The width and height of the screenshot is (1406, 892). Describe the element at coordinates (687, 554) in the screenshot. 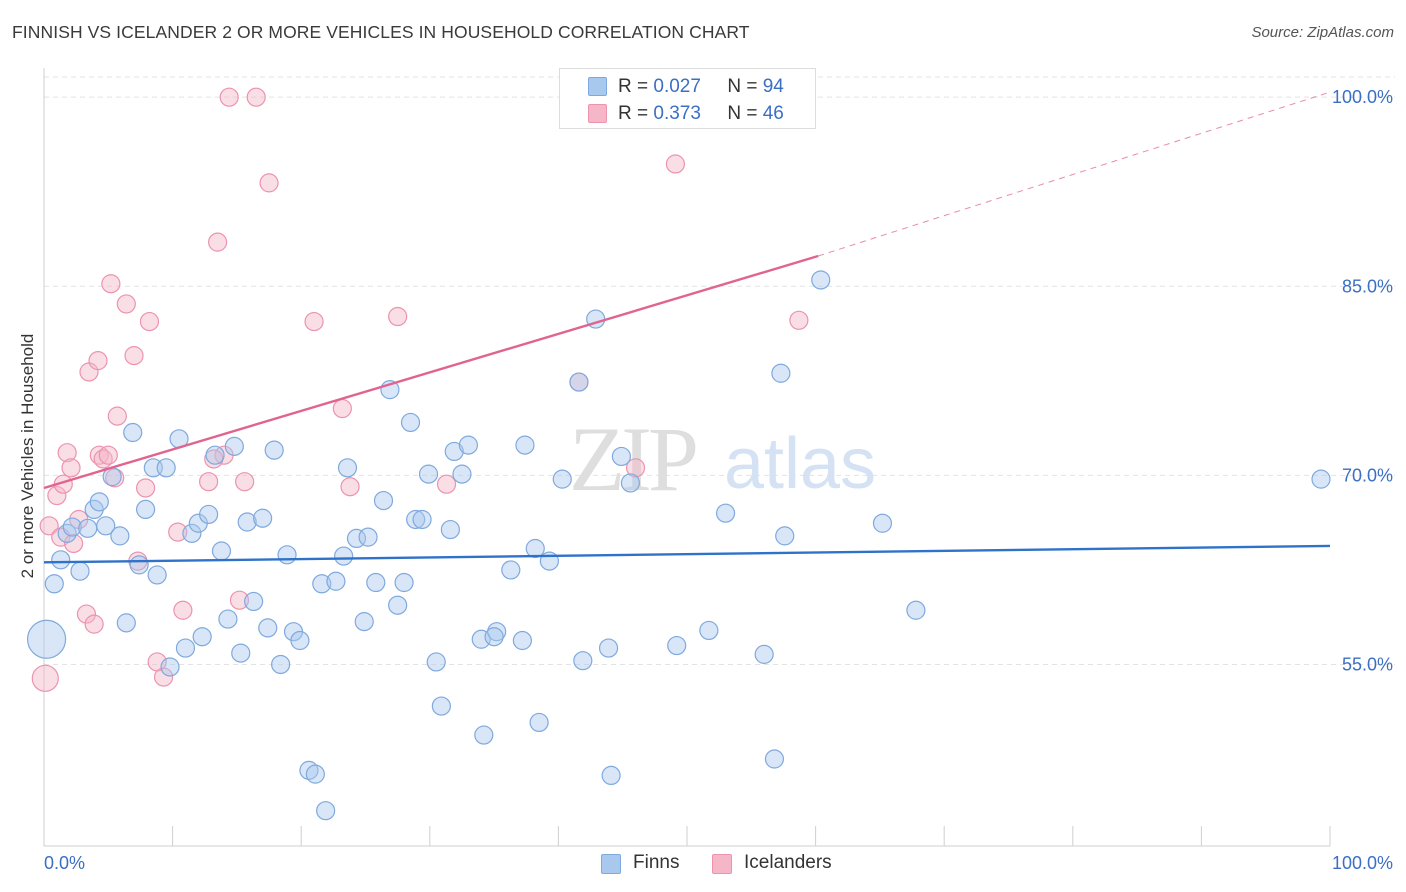

I see `finns-trend-line` at that location.